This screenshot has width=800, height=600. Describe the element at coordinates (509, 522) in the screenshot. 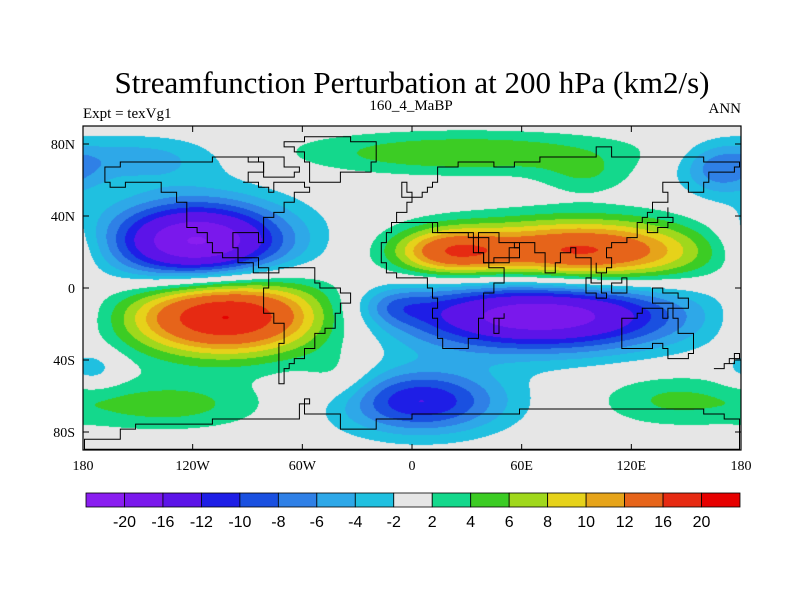

I see `colorbar-label: 6` at that location.